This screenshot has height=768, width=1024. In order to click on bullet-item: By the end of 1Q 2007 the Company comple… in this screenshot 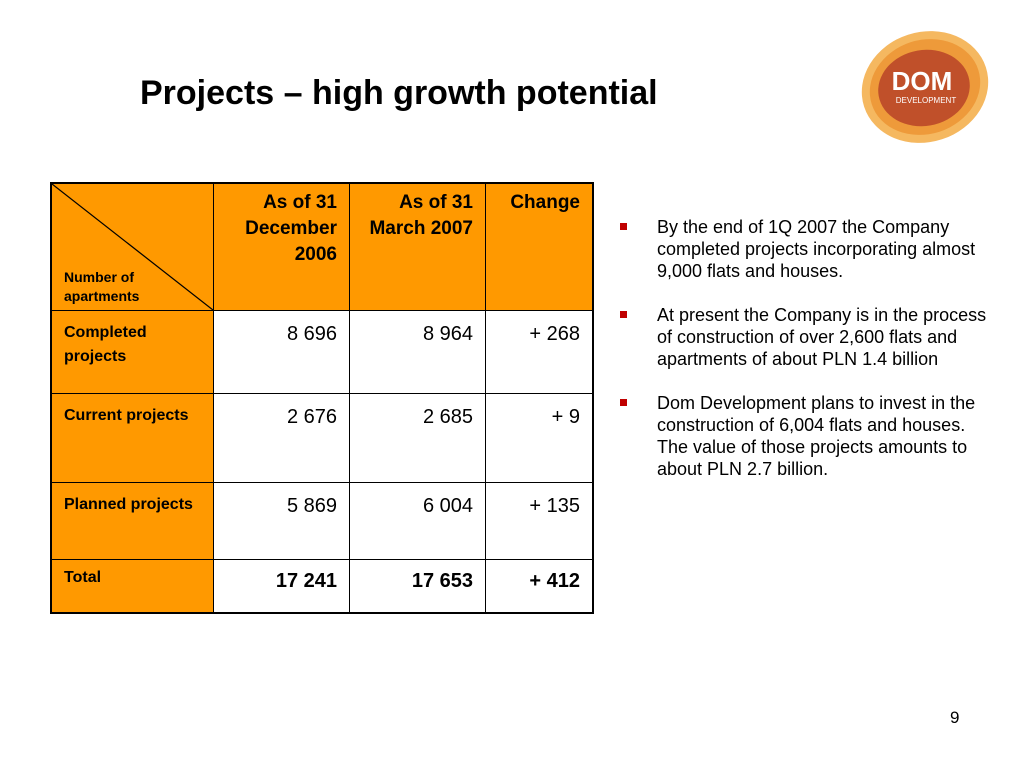, I will do `click(805, 249)`.